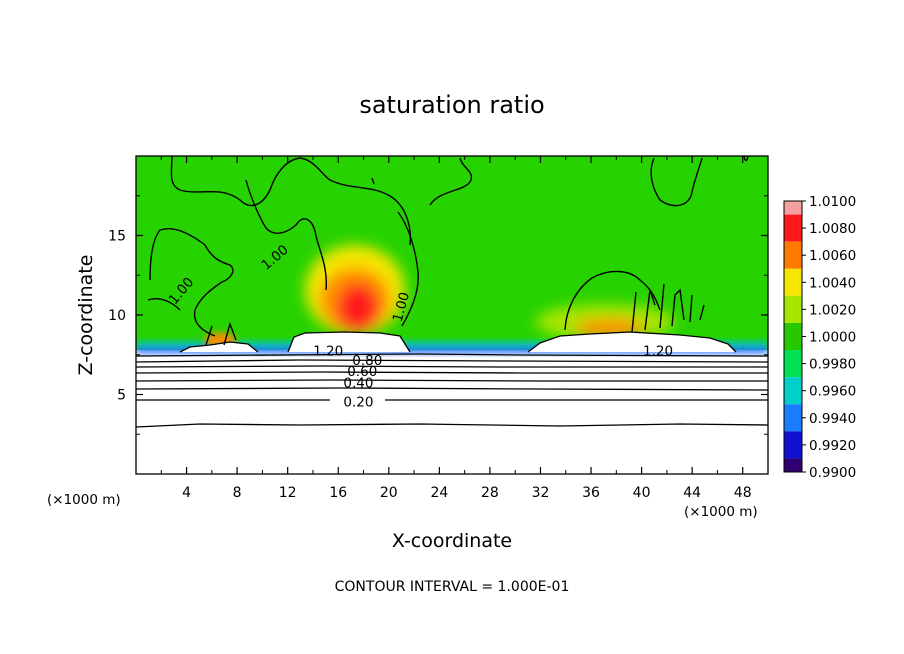  Describe the element at coordinates (401, 306) in the screenshot. I see `contour-label: 1.00` at that location.